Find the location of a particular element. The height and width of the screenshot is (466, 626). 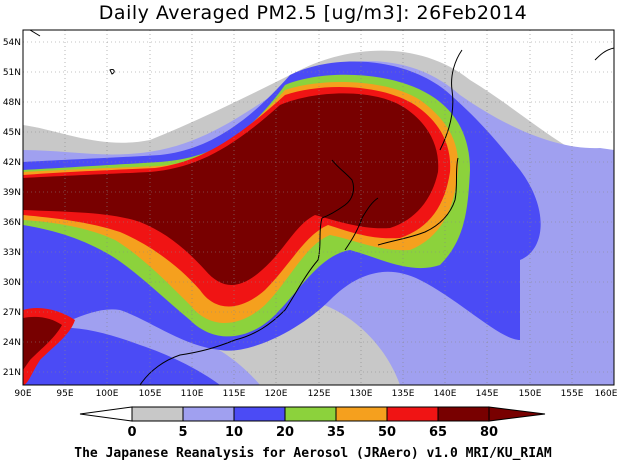

colorbar-label: 10 is located at coordinates (234, 432).